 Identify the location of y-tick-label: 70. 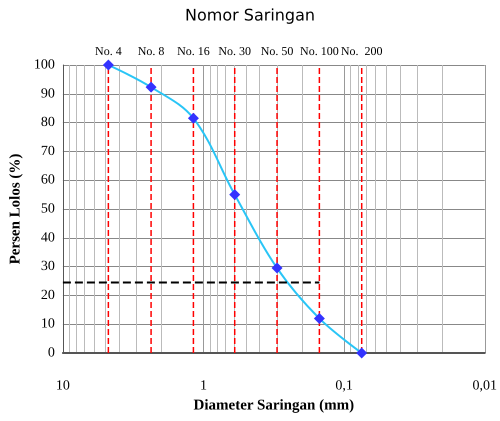
(47, 151).